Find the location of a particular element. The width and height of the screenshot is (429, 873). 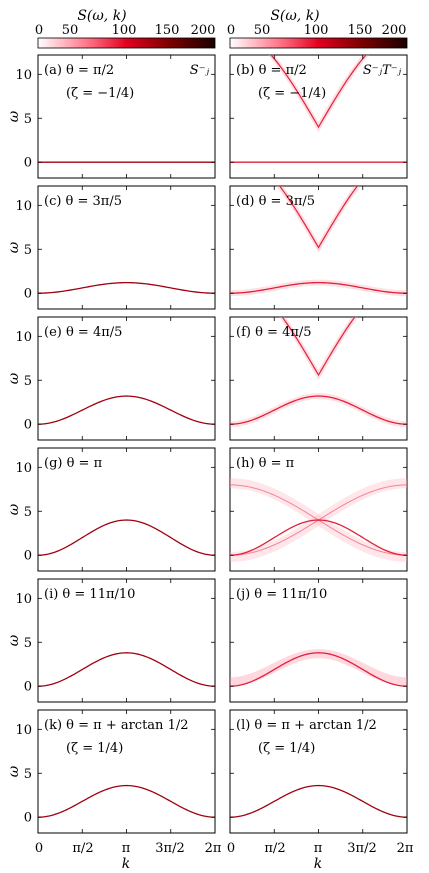

panel-j: (j) θ = 11π/10 is located at coordinates (318, 640).